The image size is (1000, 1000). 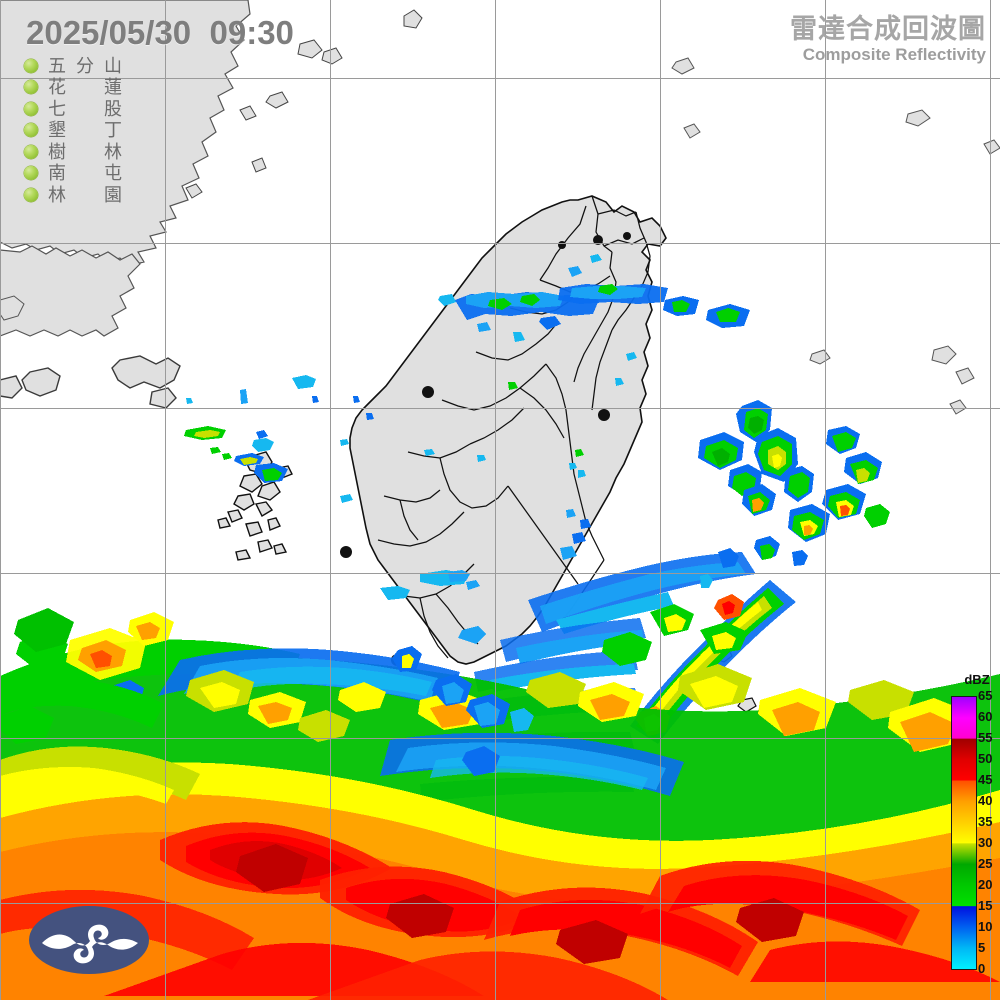 I want to click on station-item: 七 股, so click(x=73, y=109).